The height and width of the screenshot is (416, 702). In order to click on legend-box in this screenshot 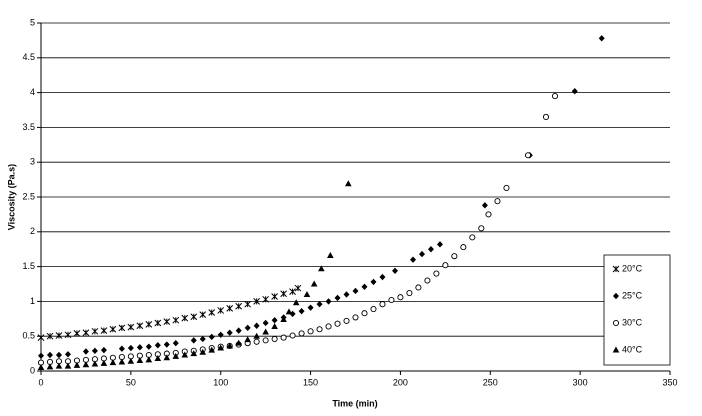, I will do `click(637, 310)`.